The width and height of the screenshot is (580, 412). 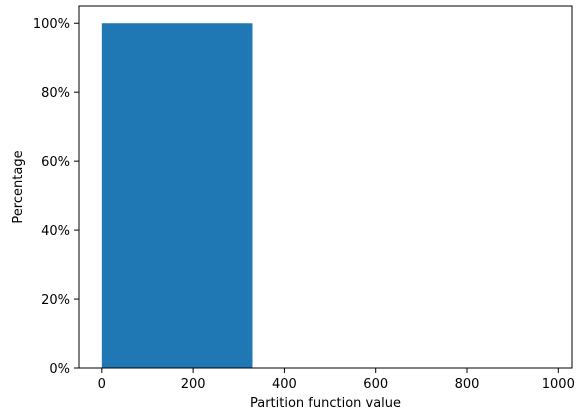 What do you see at coordinates (55, 162) in the screenshot?
I see `y-tick-label: 60%` at bounding box center [55, 162].